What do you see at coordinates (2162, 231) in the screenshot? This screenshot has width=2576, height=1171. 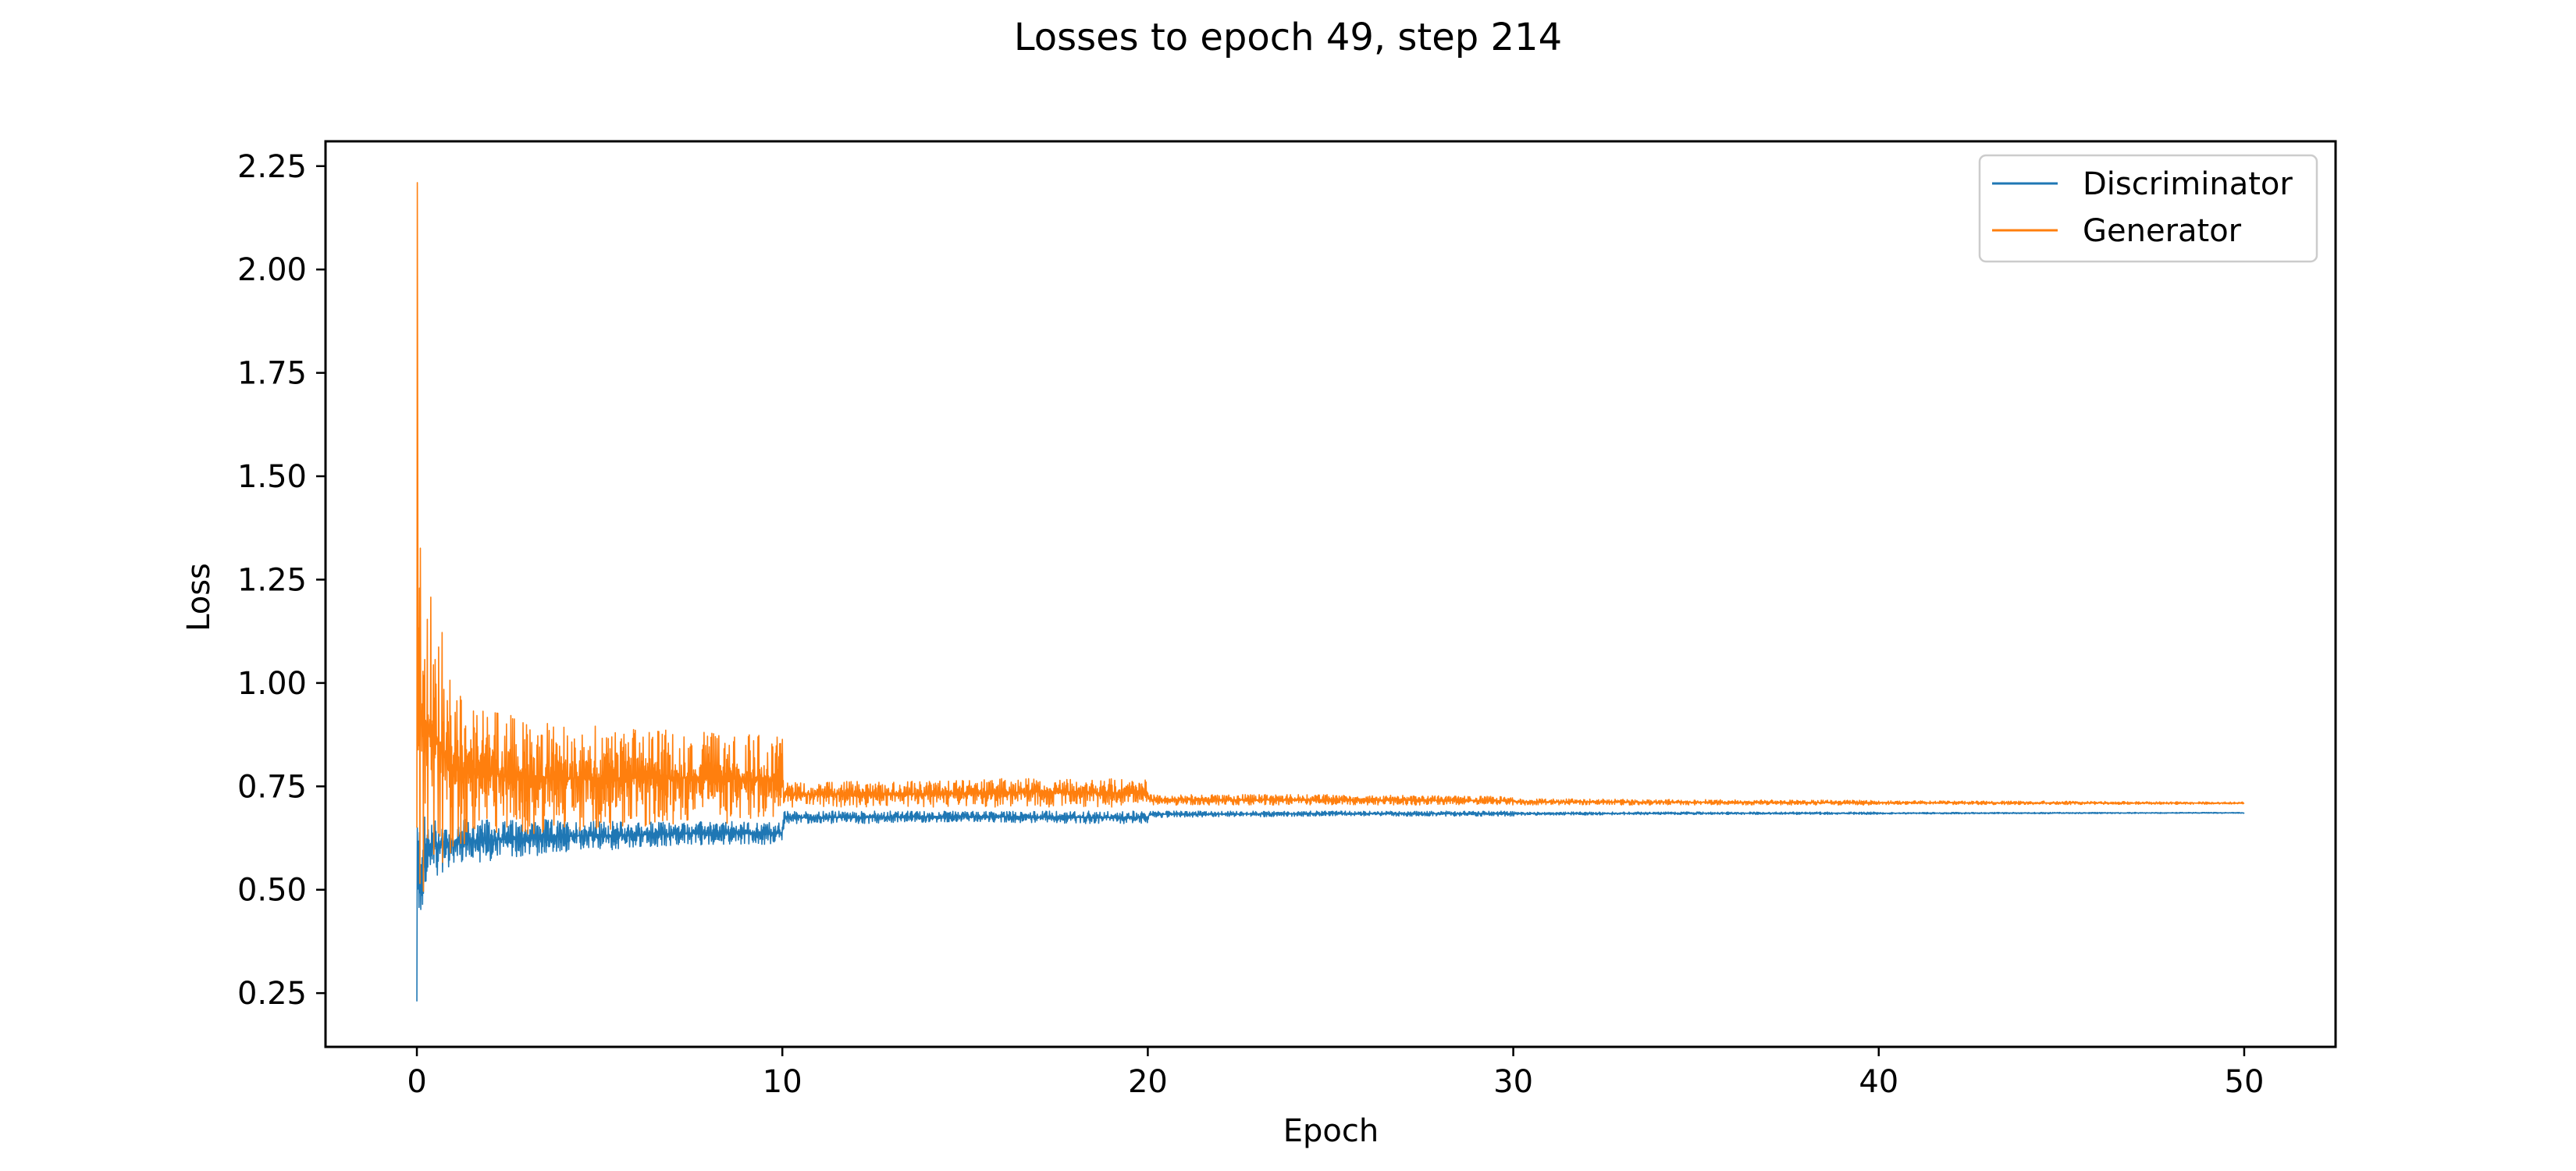 I see `legend-label-generator: Generator` at bounding box center [2162, 231].